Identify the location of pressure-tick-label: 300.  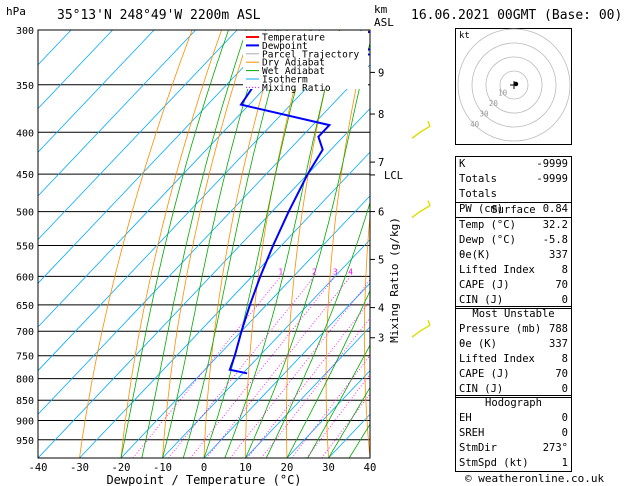
(25, 31).